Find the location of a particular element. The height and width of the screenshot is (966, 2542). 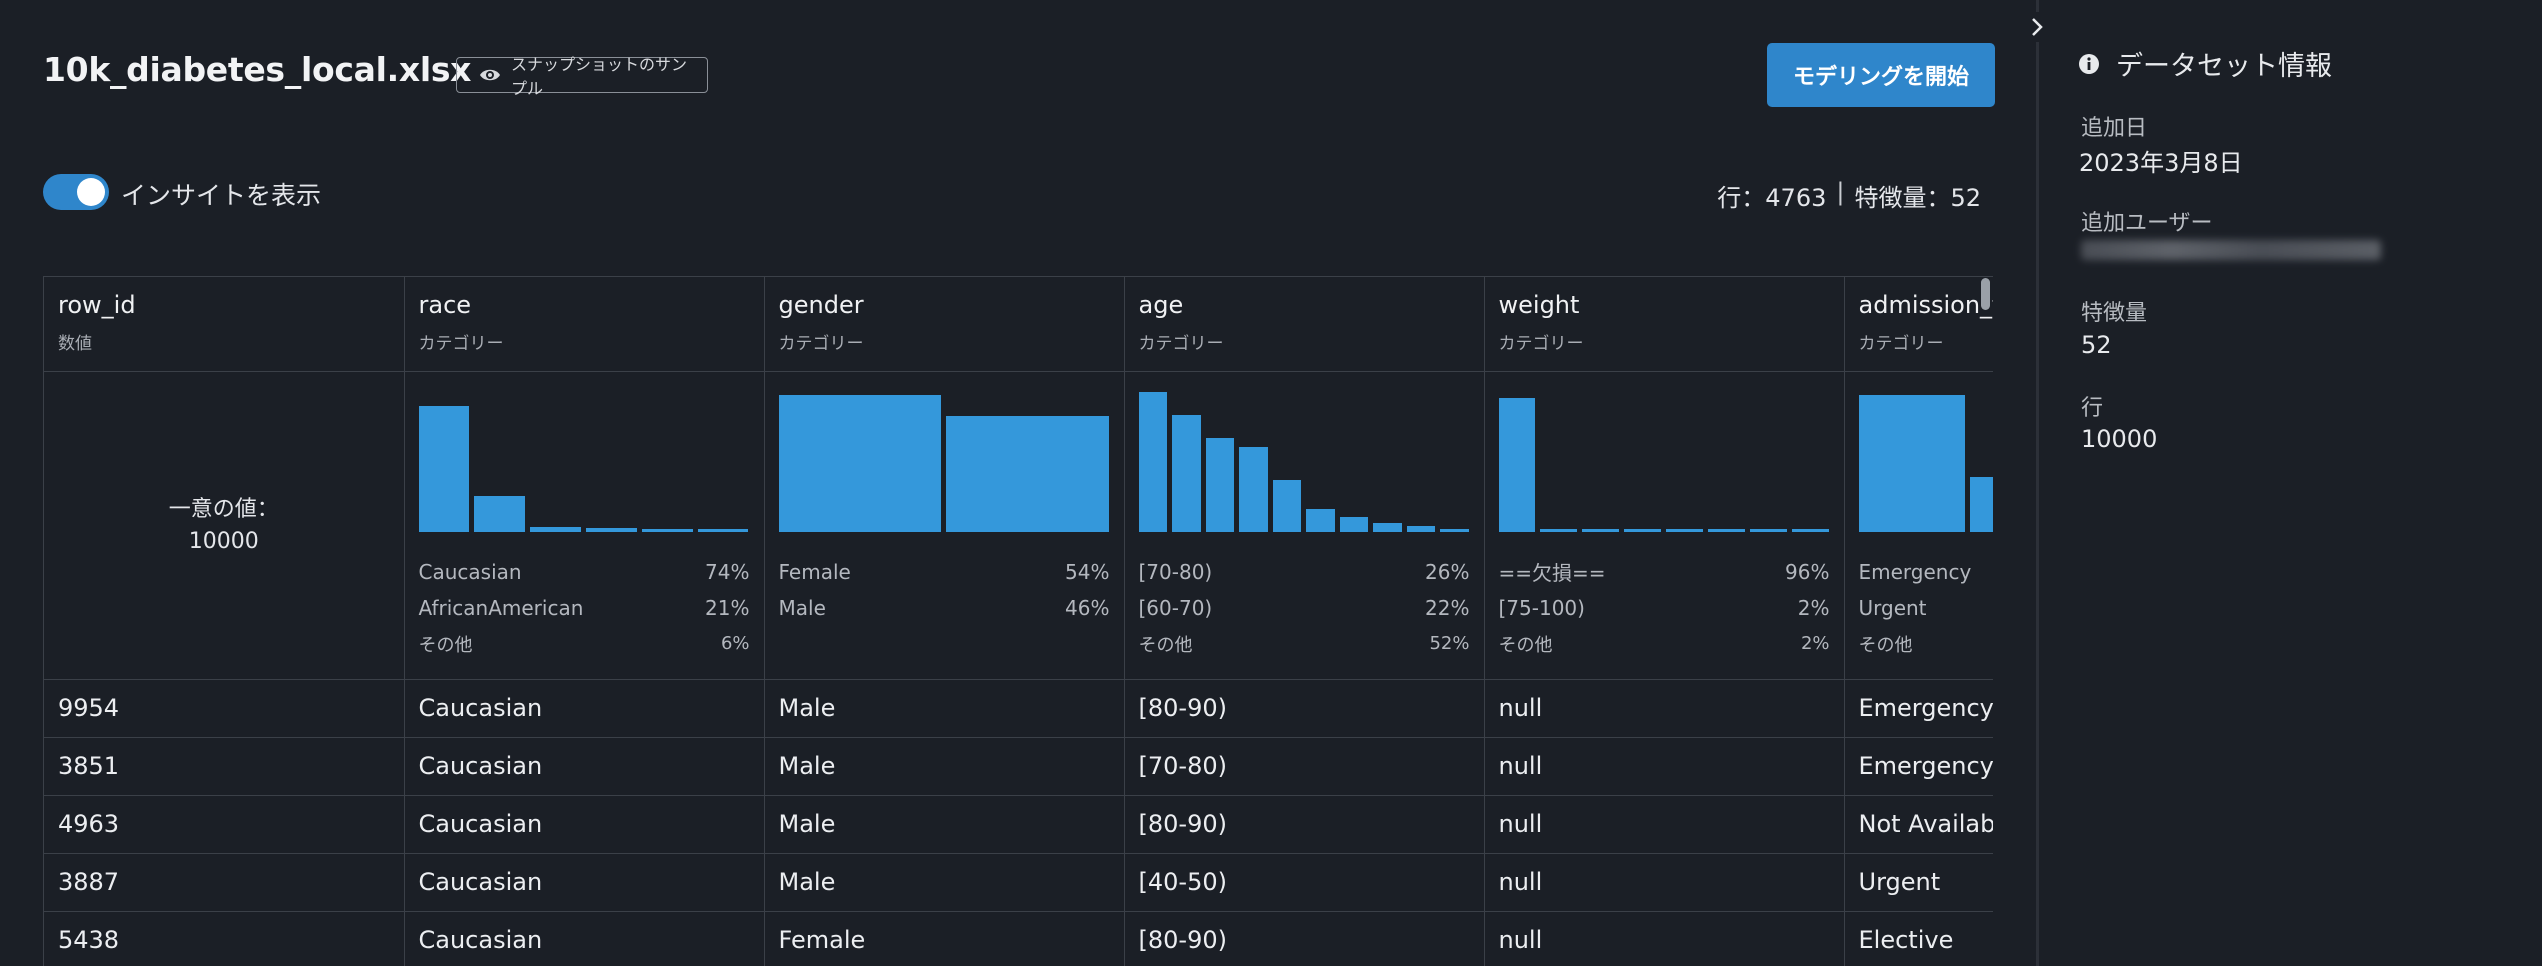

column-header: weight カテゴリー is located at coordinates (1664, 324).